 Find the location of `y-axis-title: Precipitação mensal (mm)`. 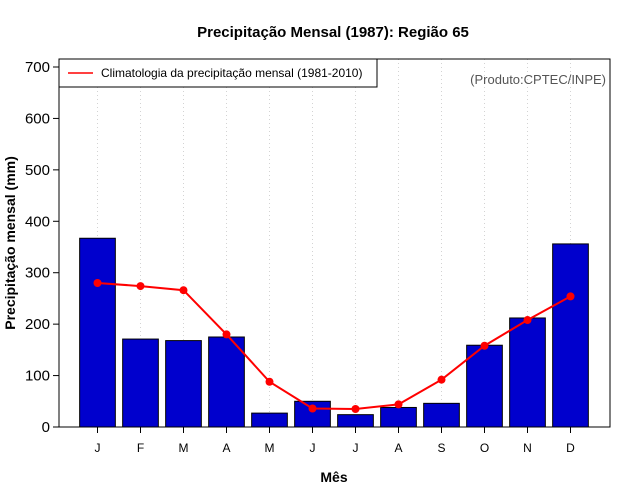

y-axis-title: Precipitação mensal (mm) is located at coordinates (10, 243).